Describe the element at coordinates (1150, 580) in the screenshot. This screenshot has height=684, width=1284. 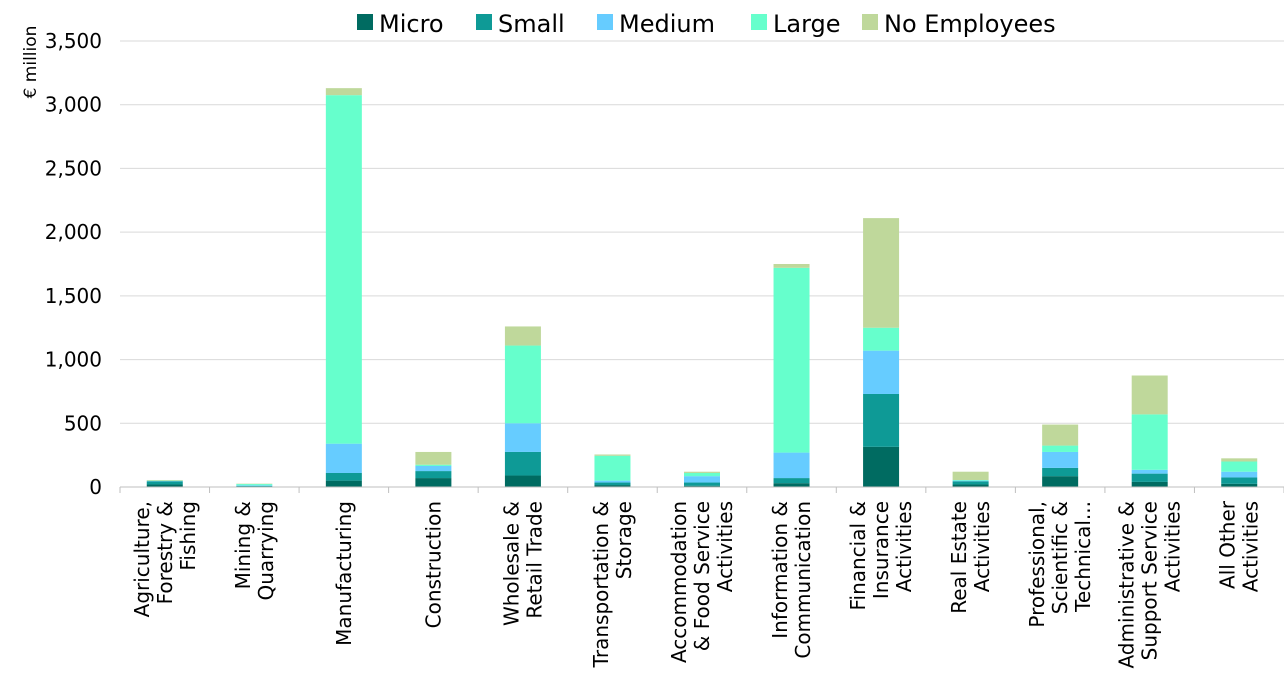
I see `x-tick-label-line: Support Service` at that location.